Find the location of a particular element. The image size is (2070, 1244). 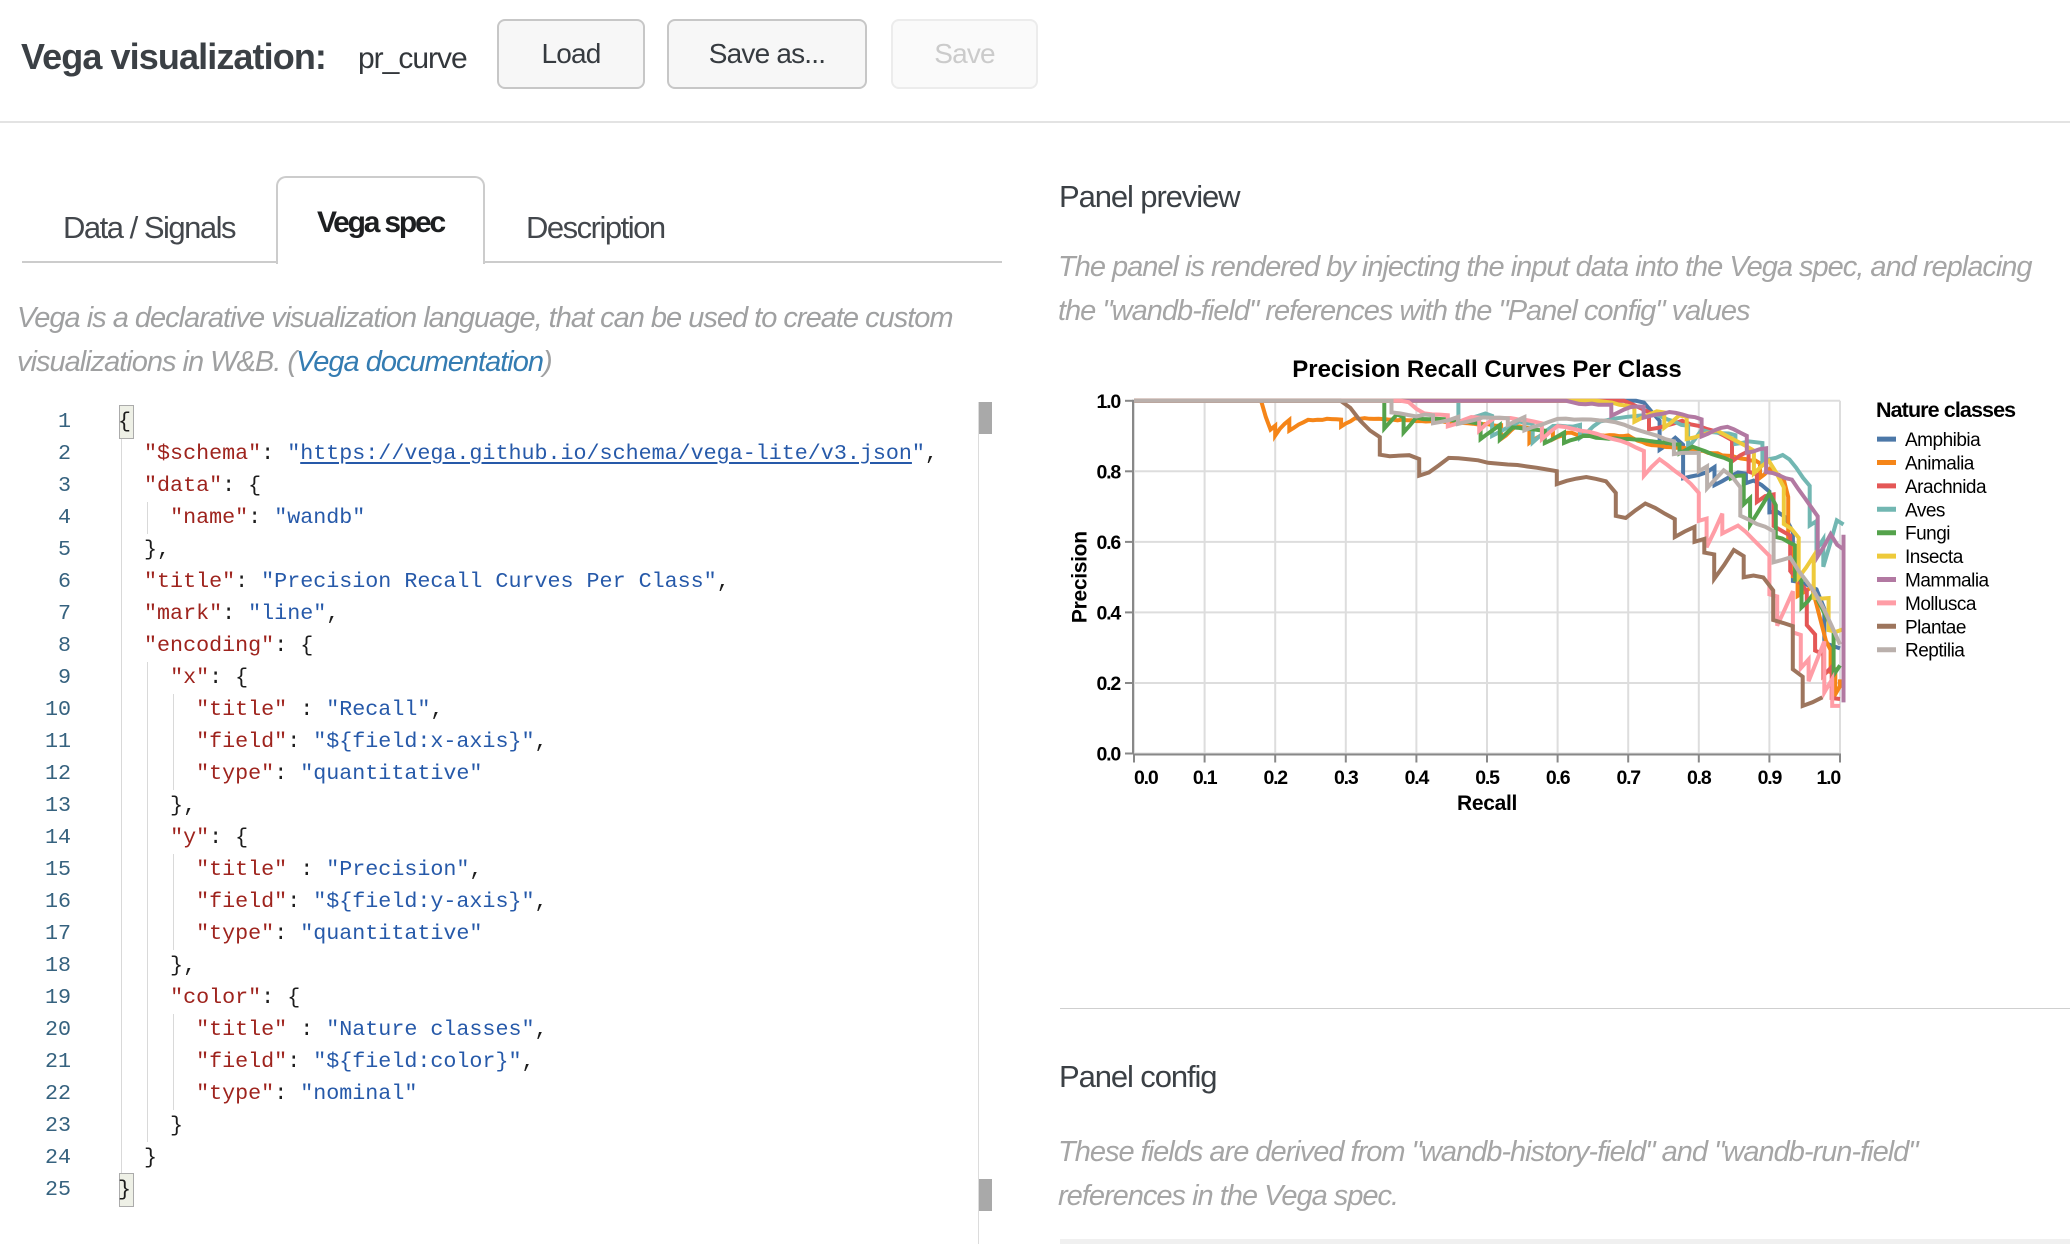

svg-text: Mollusca is located at coordinates (1941, 604).